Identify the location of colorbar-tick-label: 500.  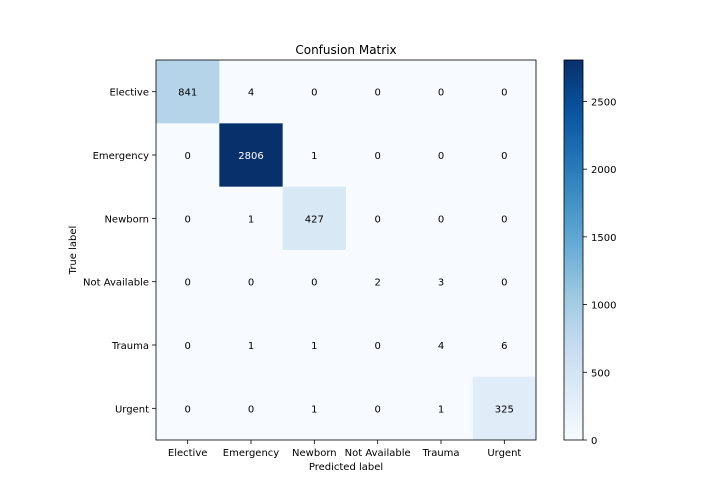
(600, 373).